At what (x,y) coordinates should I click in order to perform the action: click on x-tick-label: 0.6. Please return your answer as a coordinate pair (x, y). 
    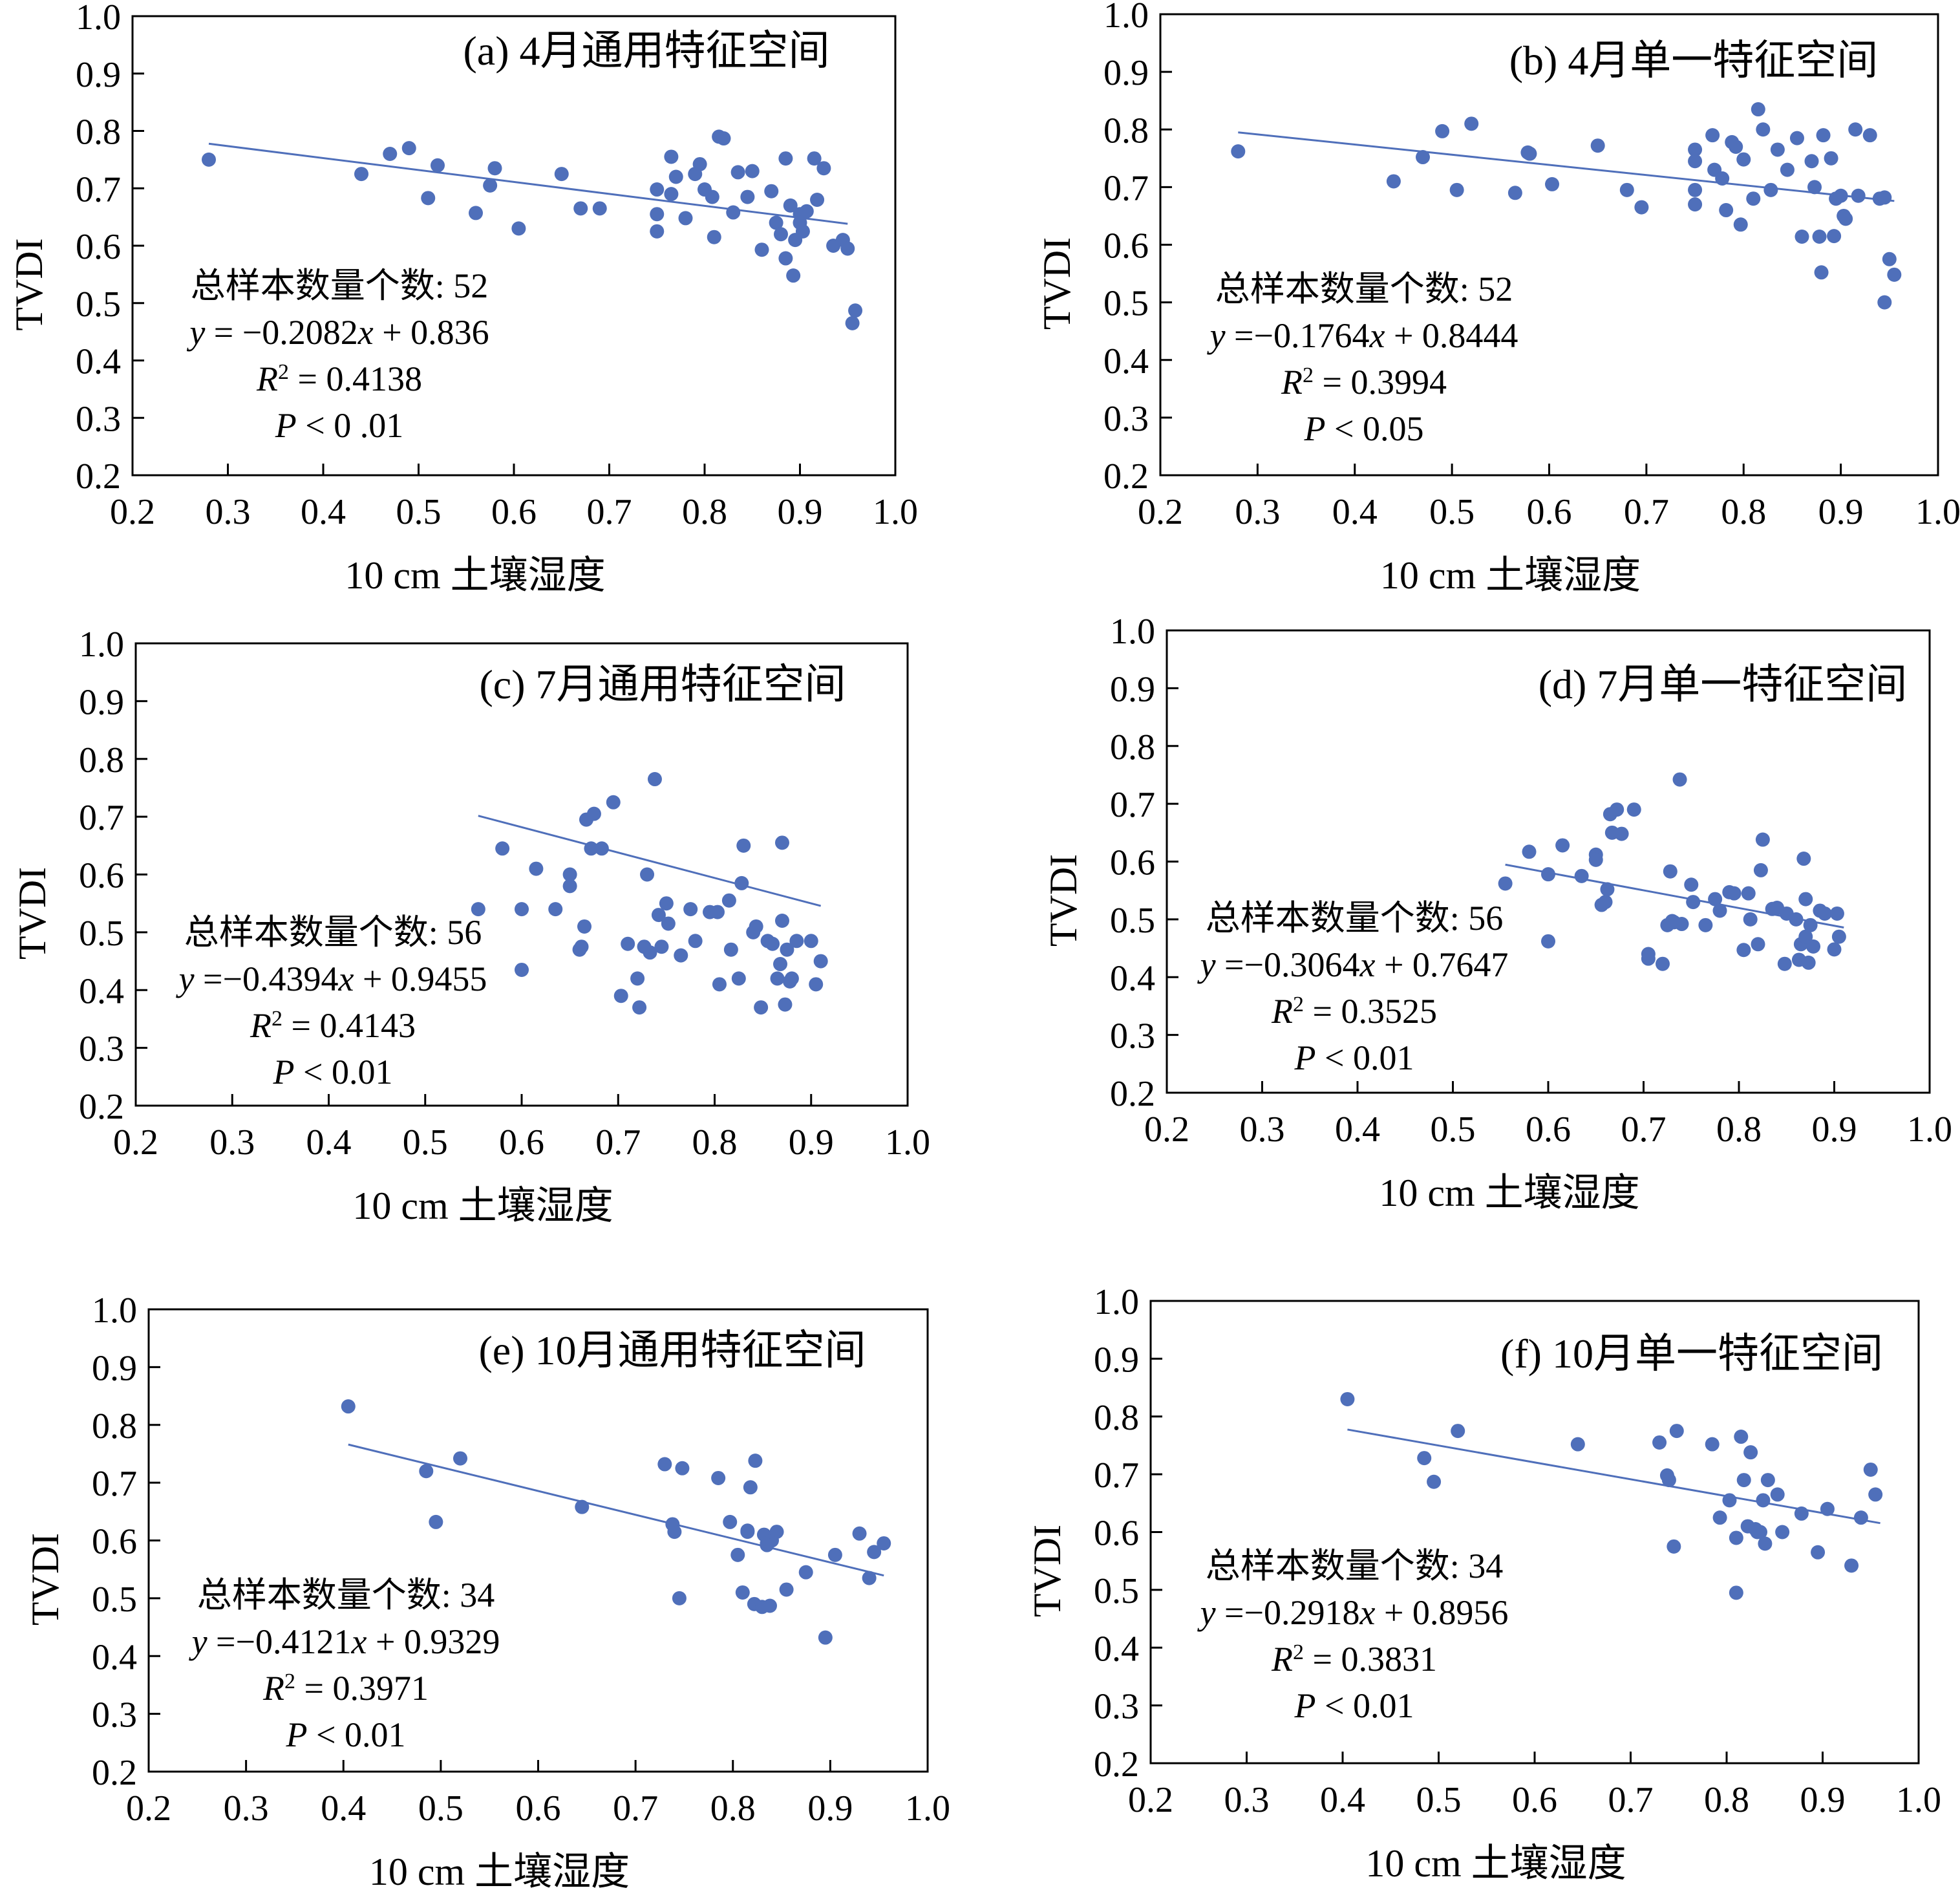
    Looking at the image, I should click on (521, 1142).